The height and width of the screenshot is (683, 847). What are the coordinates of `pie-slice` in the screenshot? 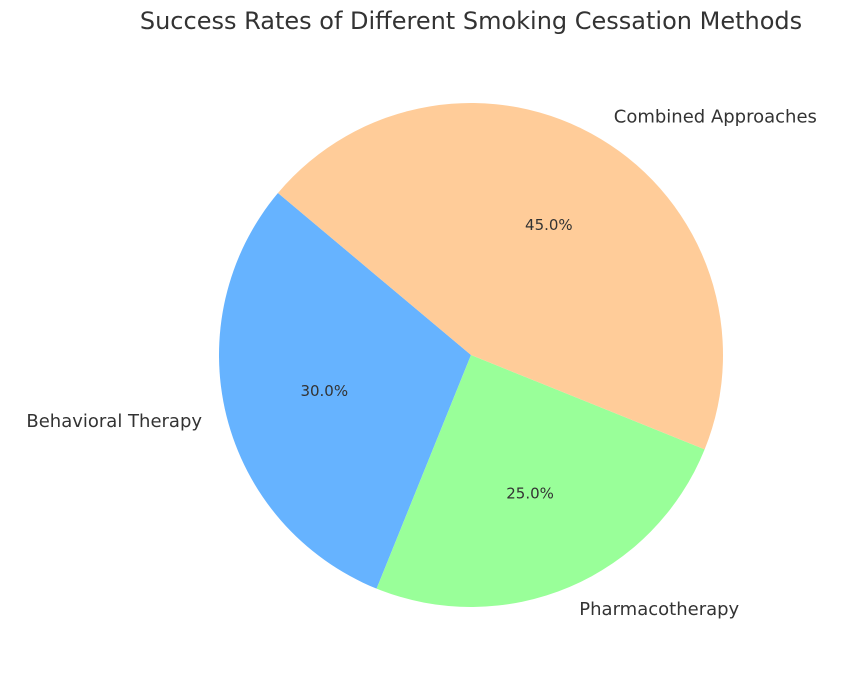 It's located at (540, 481).